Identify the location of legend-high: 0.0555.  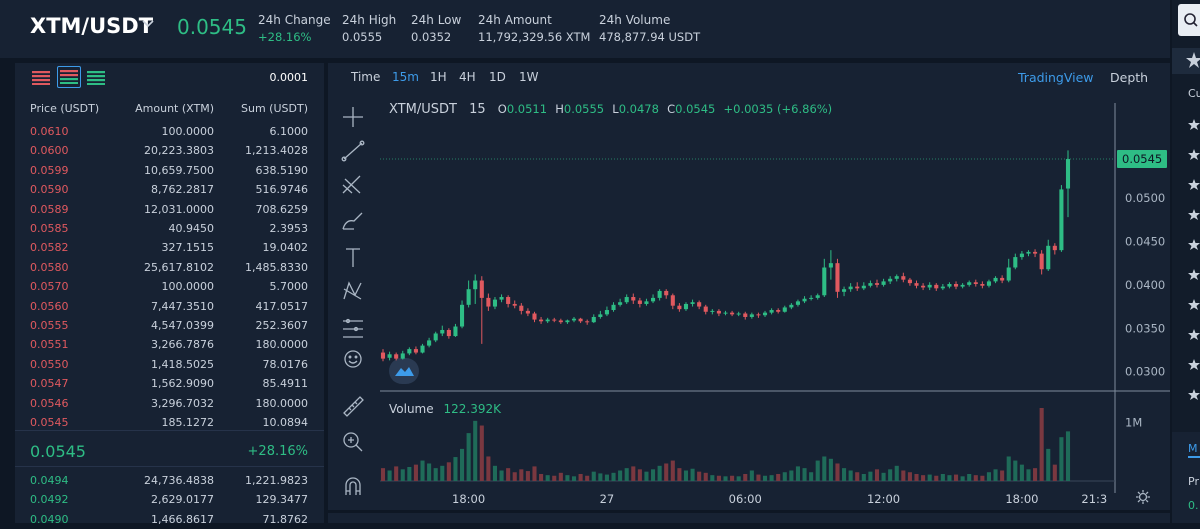
(584, 109).